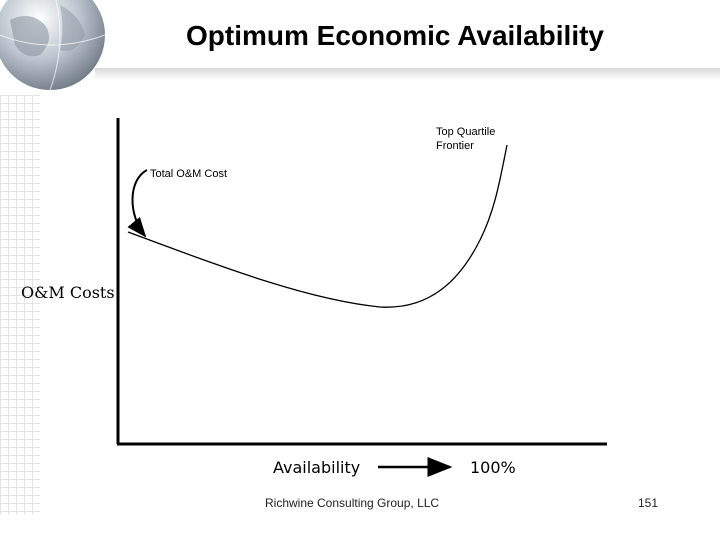 This screenshot has width=720, height=540. Describe the element at coordinates (189, 174) in the screenshot. I see `total-om-cost-label: Total O&M Cost` at that location.